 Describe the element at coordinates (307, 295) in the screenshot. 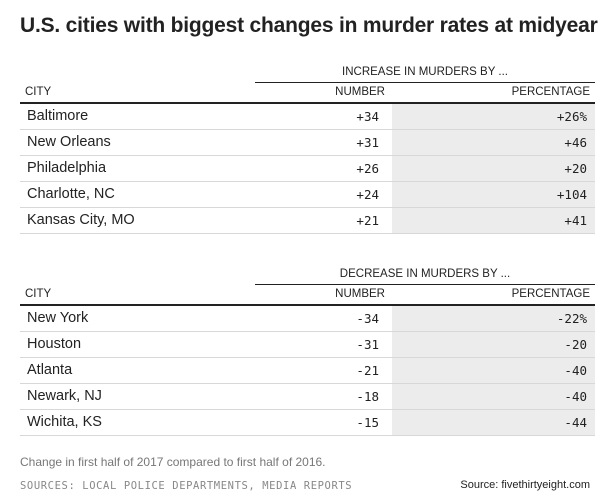

I see `decrease-column-headers: CITY NUMBER PERCENTAGE` at that location.